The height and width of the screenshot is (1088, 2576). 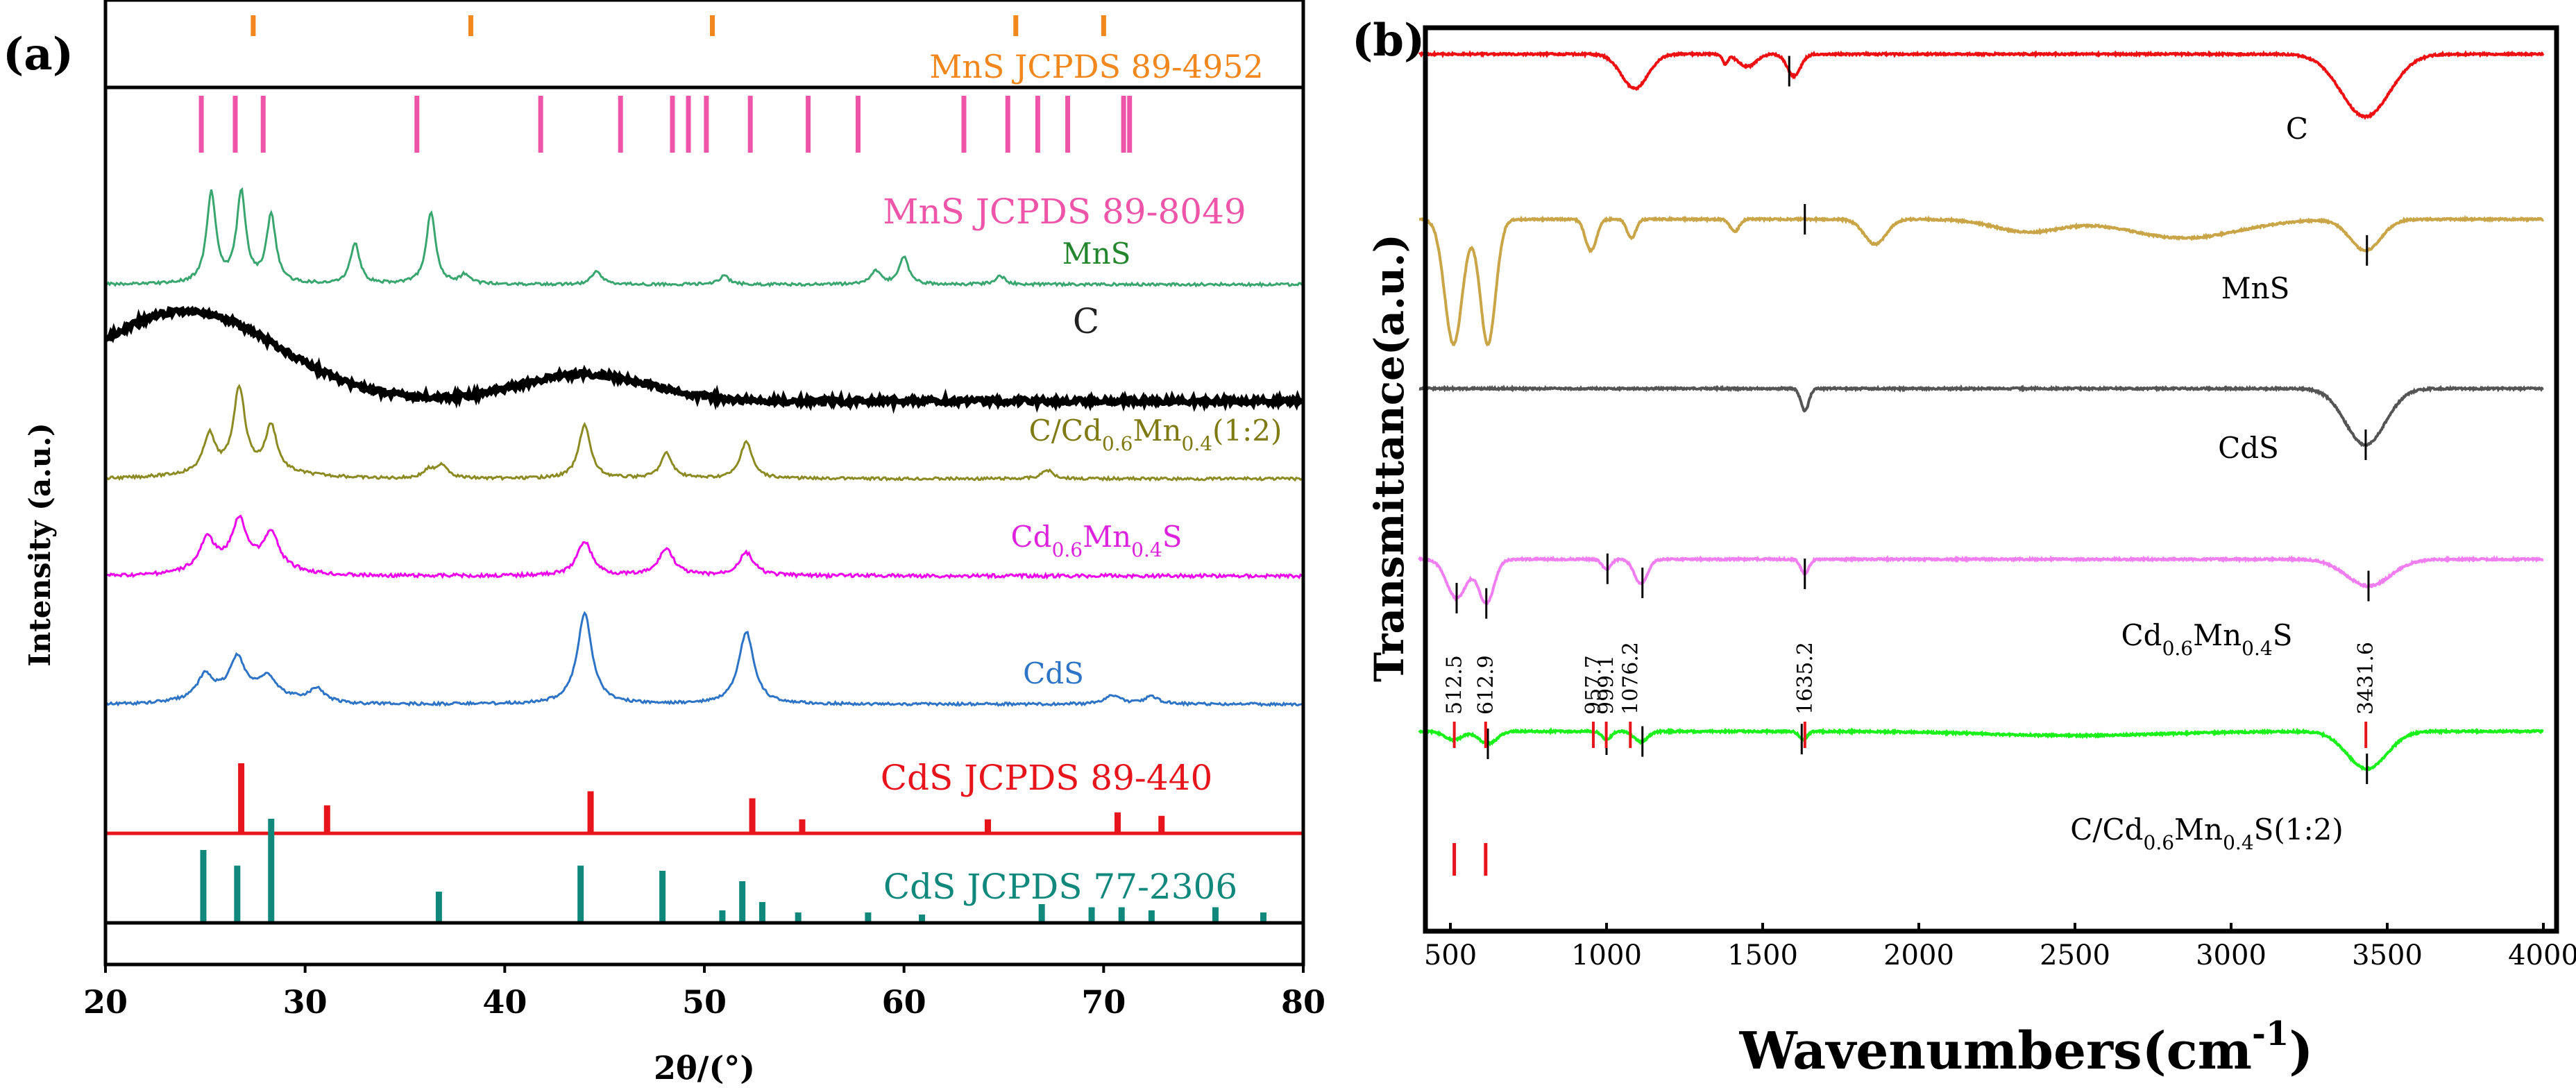 I want to click on peak-label: 612.9, so click(x=1486, y=685).